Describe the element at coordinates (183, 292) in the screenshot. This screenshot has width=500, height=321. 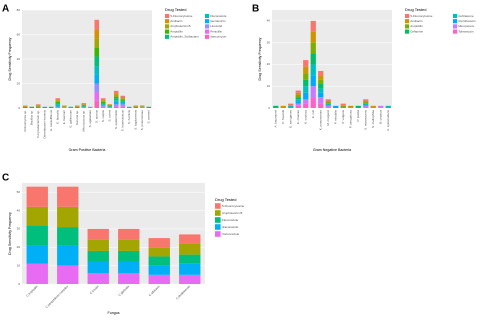
I see `x-tick-label: C.dubliniensis` at that location.